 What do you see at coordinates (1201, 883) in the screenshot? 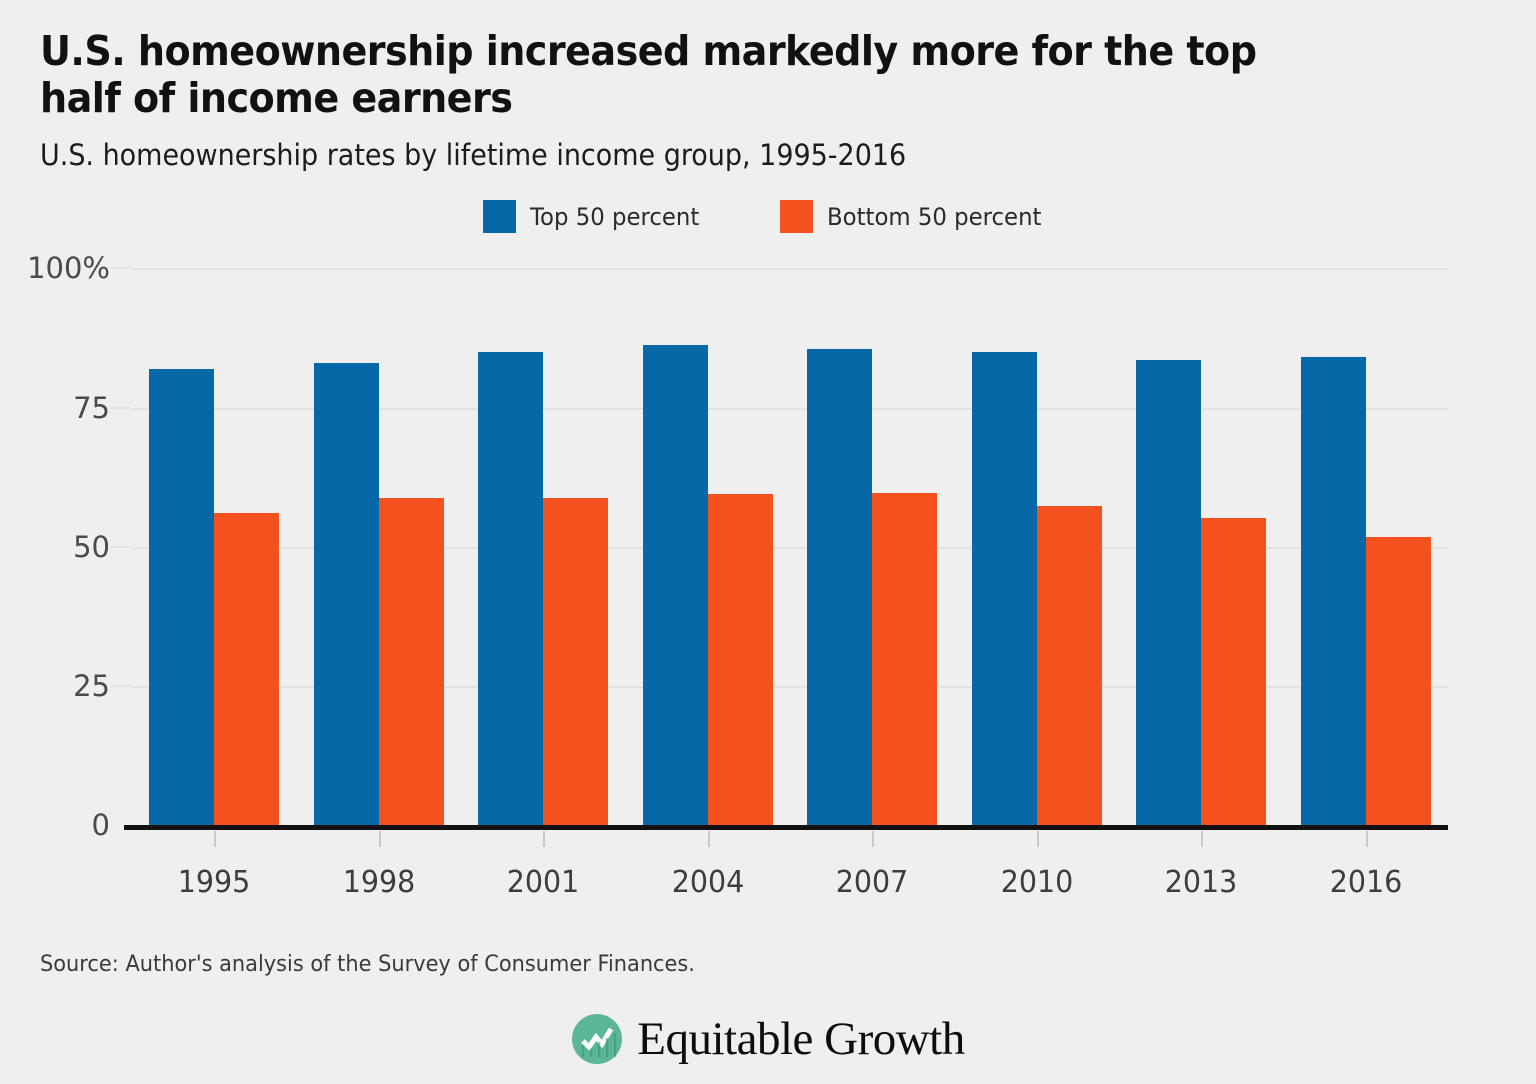
I see `x-tick-label: 2013` at bounding box center [1201, 883].